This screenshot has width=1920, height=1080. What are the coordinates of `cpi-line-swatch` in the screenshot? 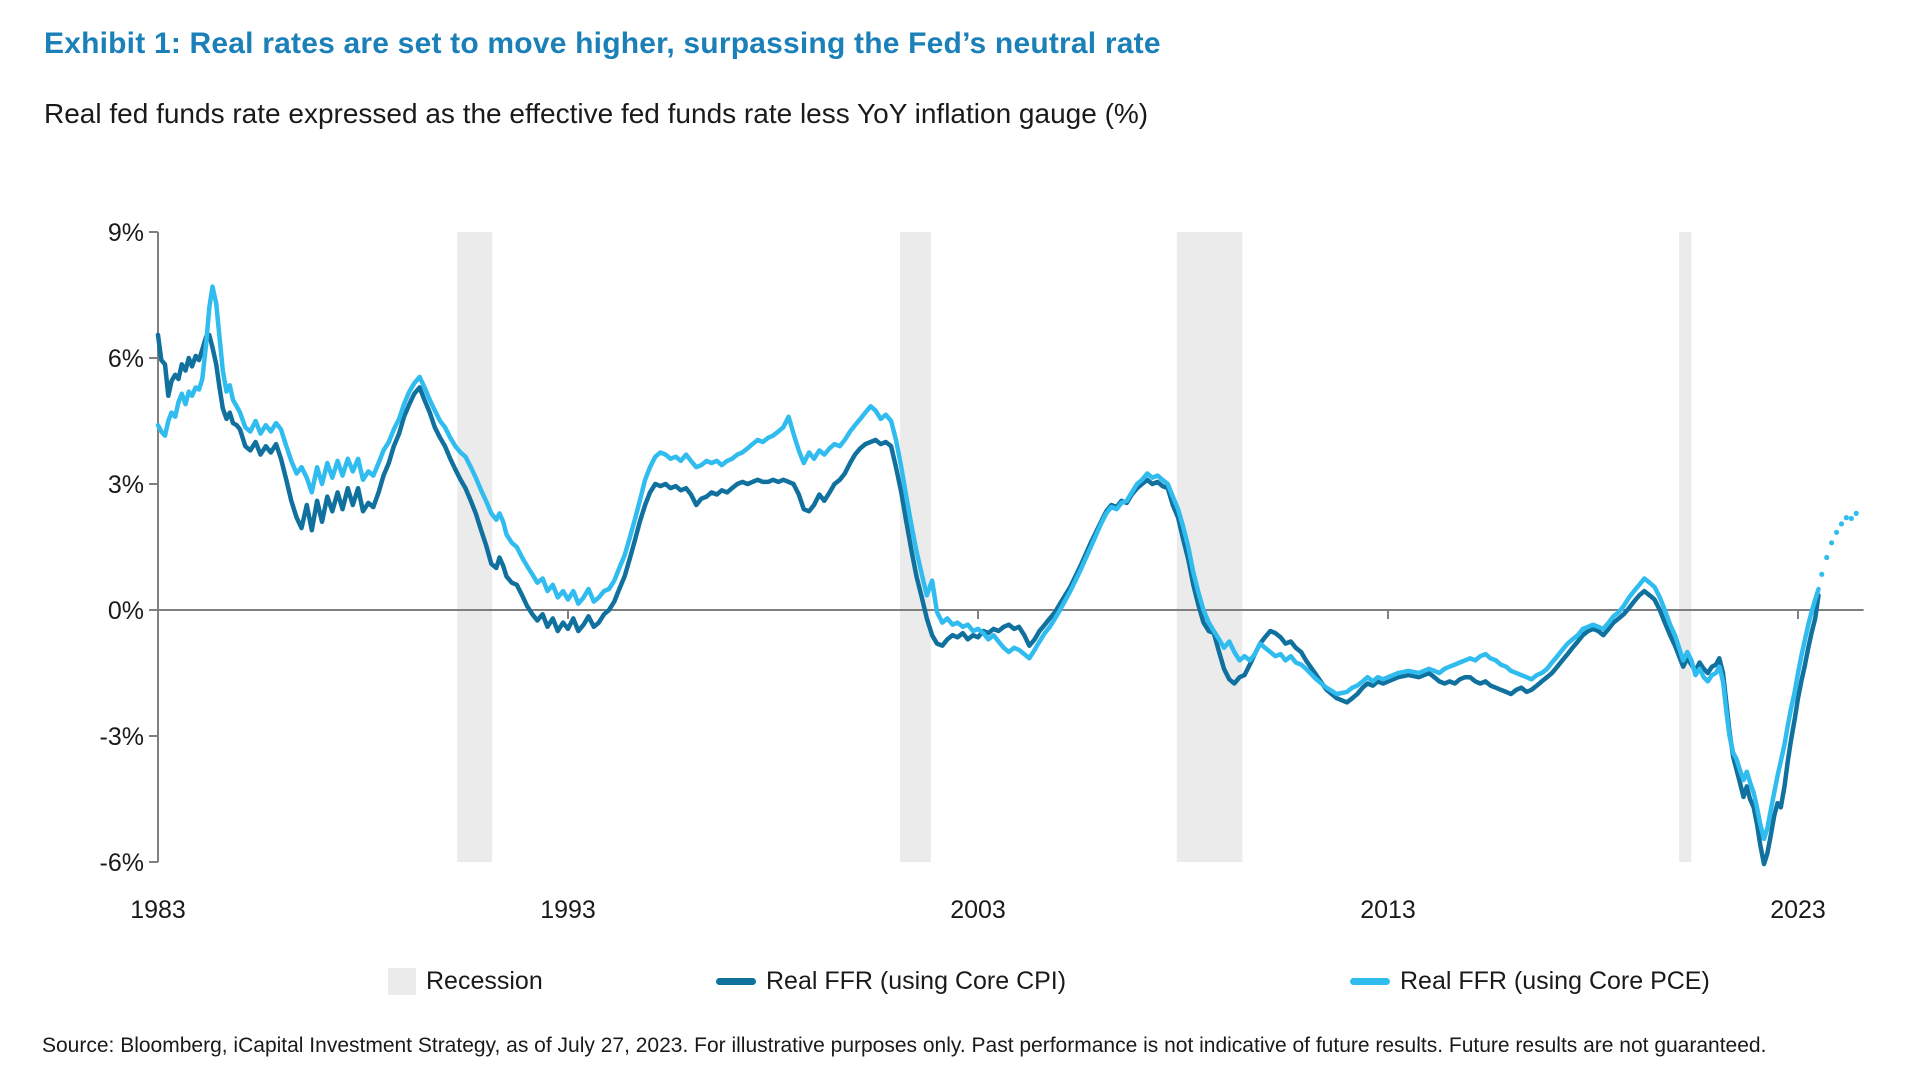 It's located at (736, 981).